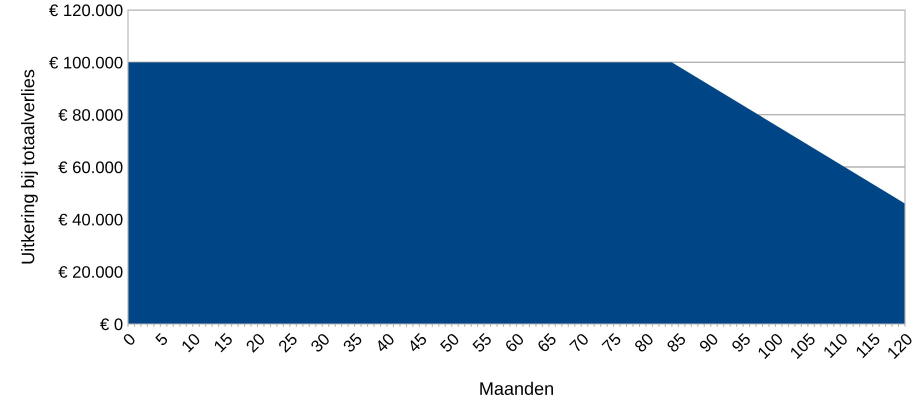 This screenshot has height=406, width=918. What do you see at coordinates (547, 342) in the screenshot?
I see `x-tick-label: 65` at bounding box center [547, 342].